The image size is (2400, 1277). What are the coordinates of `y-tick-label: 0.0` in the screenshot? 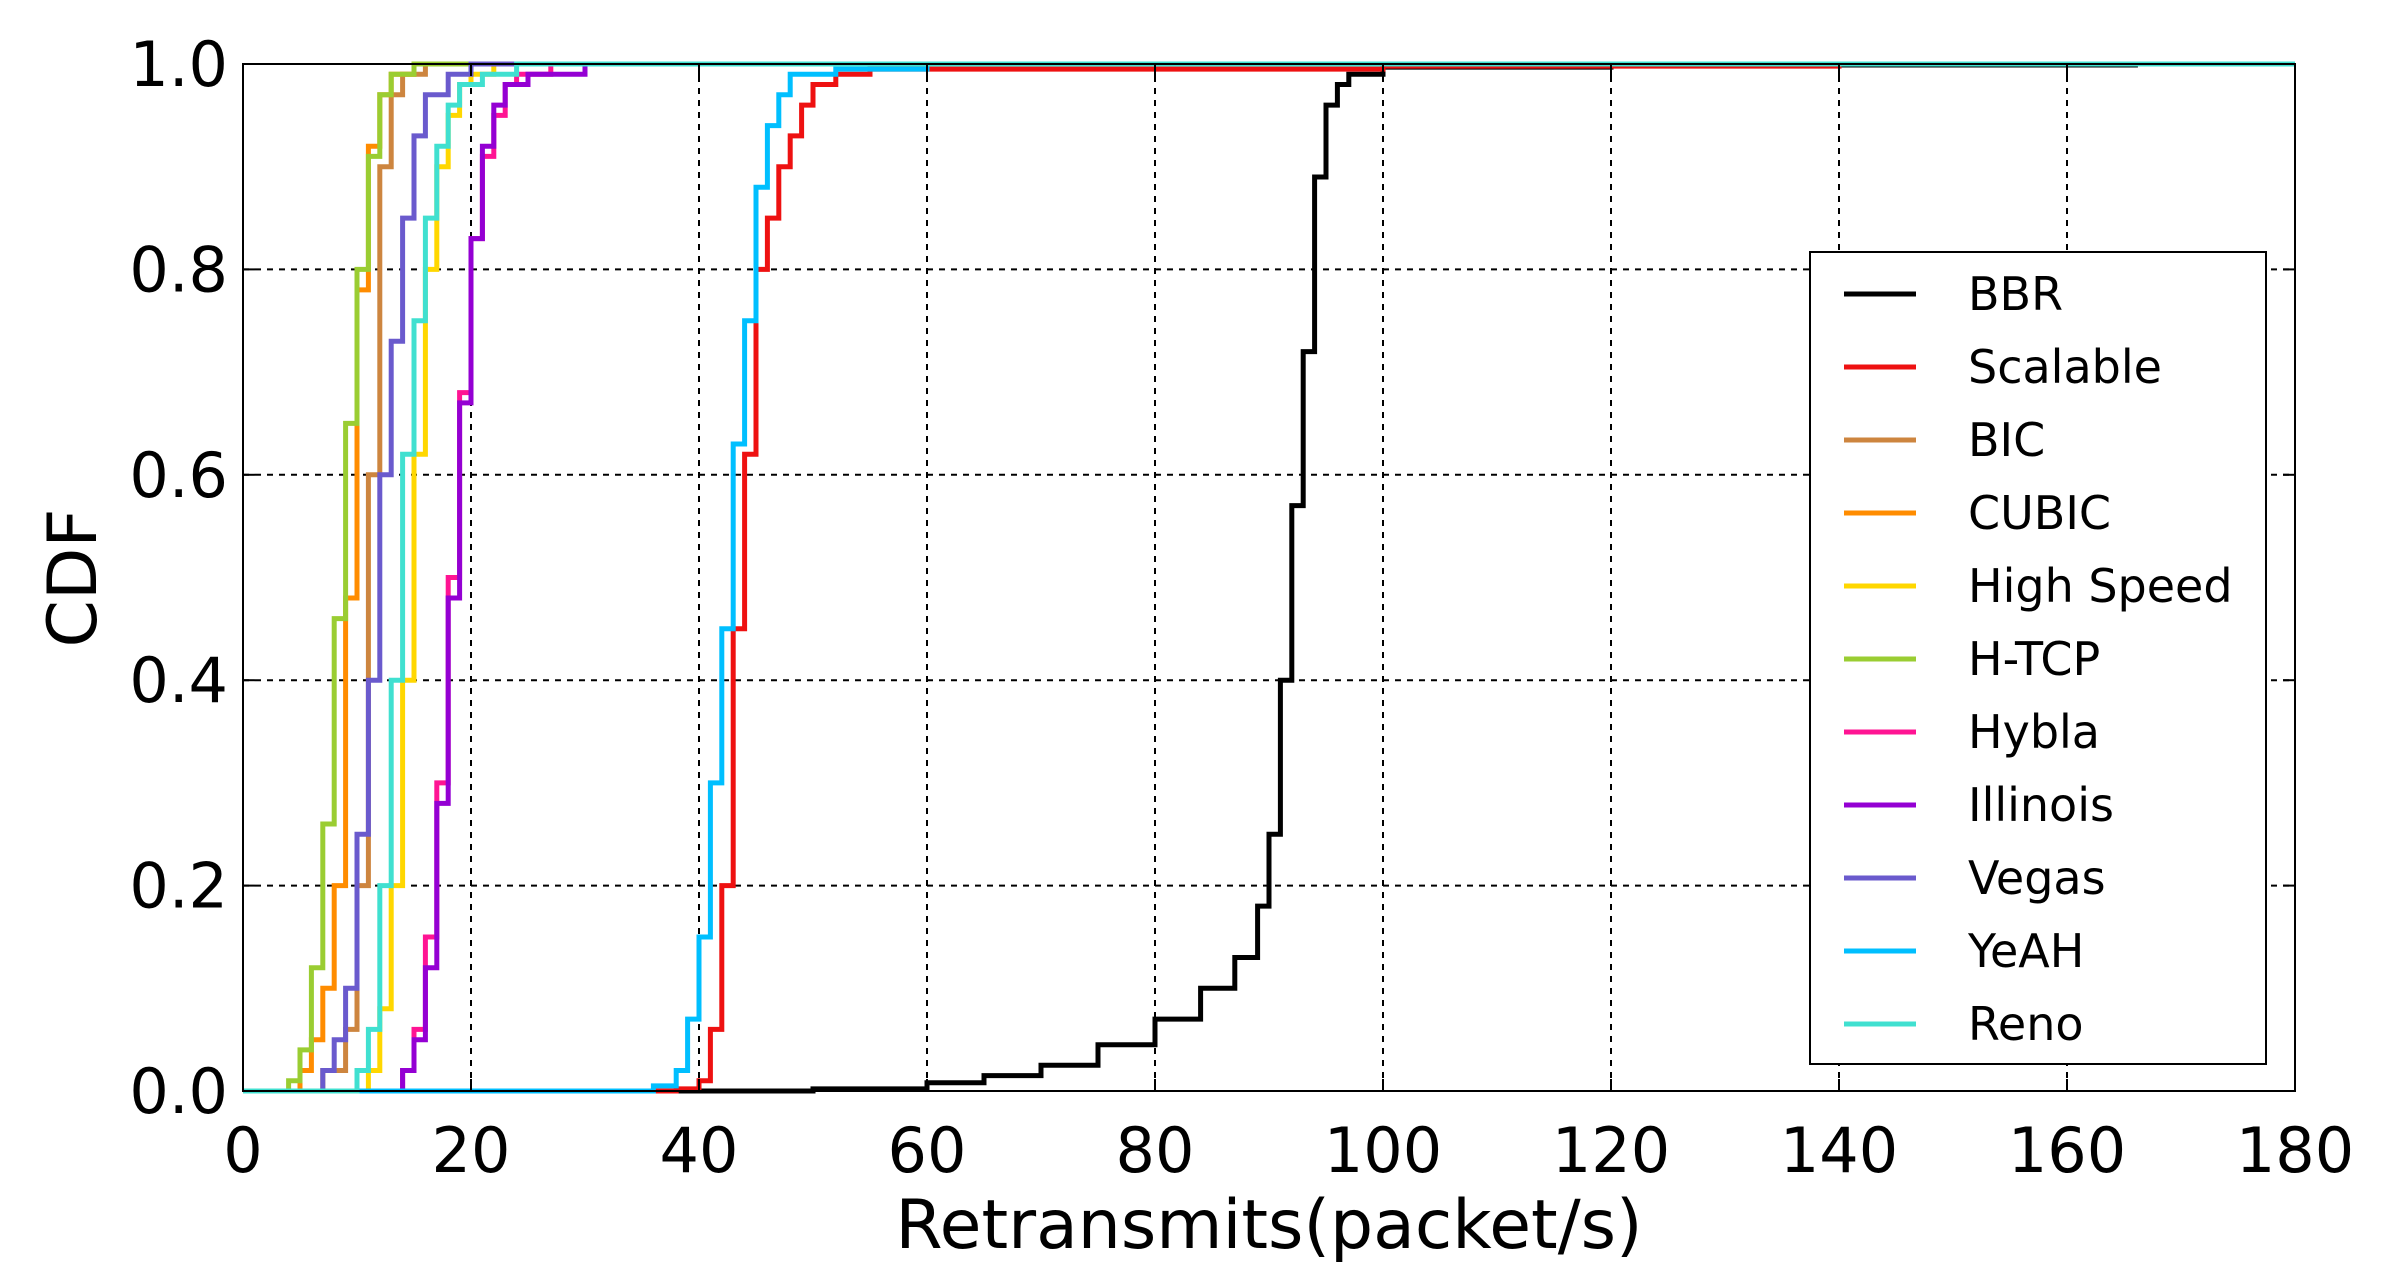 It's located at (178, 1091).